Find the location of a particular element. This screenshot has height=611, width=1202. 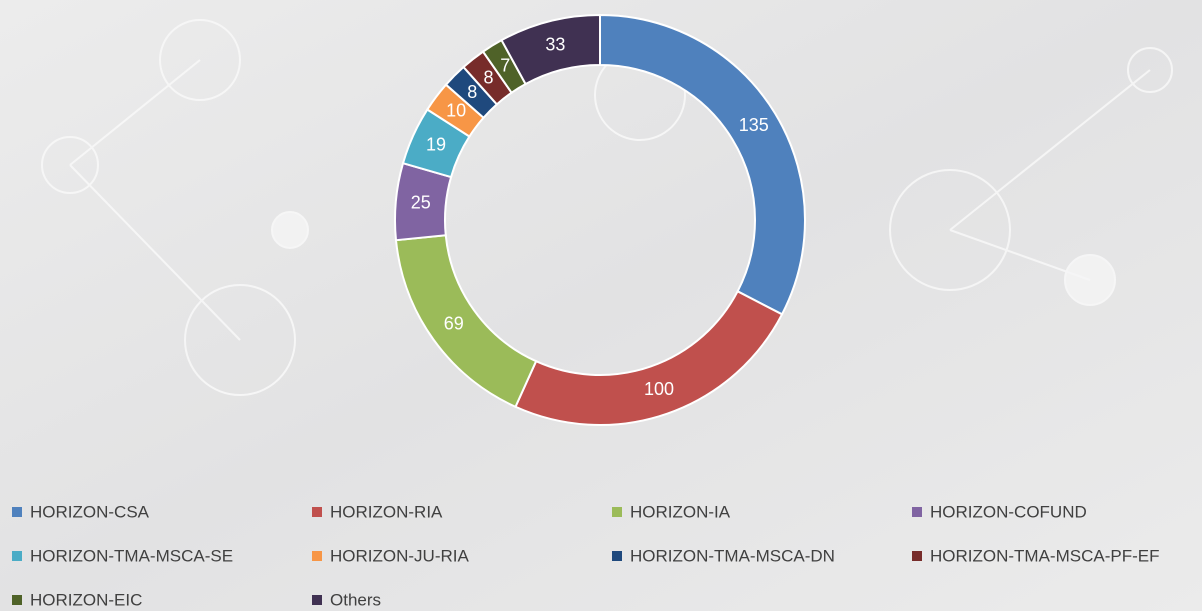

legend-label: HORIZON-COFUND is located at coordinates (1008, 511).